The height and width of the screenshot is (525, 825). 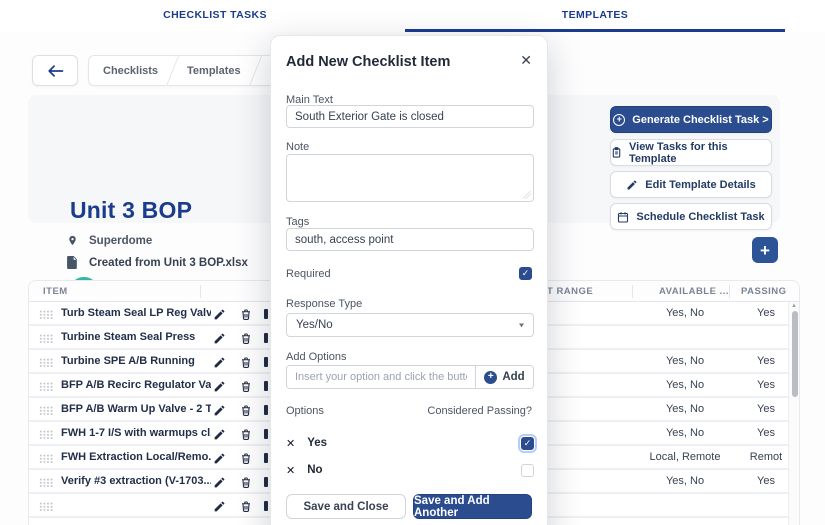 I want to click on pencil-icon, so click(x=632, y=185).